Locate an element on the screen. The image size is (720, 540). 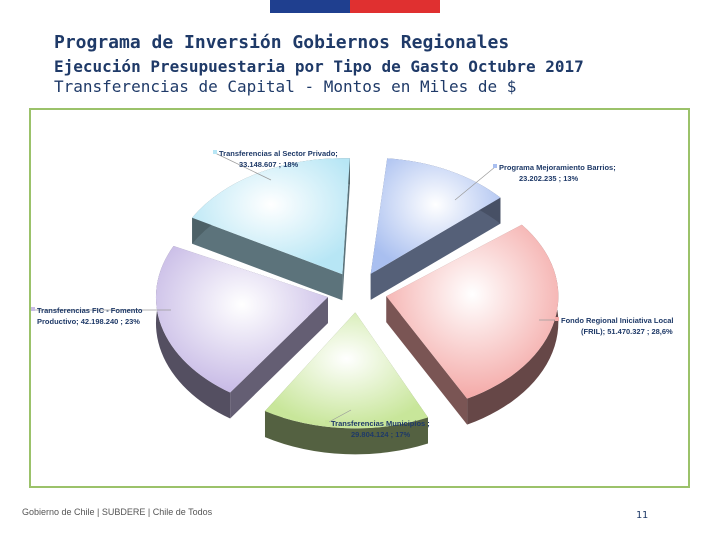
flag-blue-stripe is located at coordinates (310, 6).